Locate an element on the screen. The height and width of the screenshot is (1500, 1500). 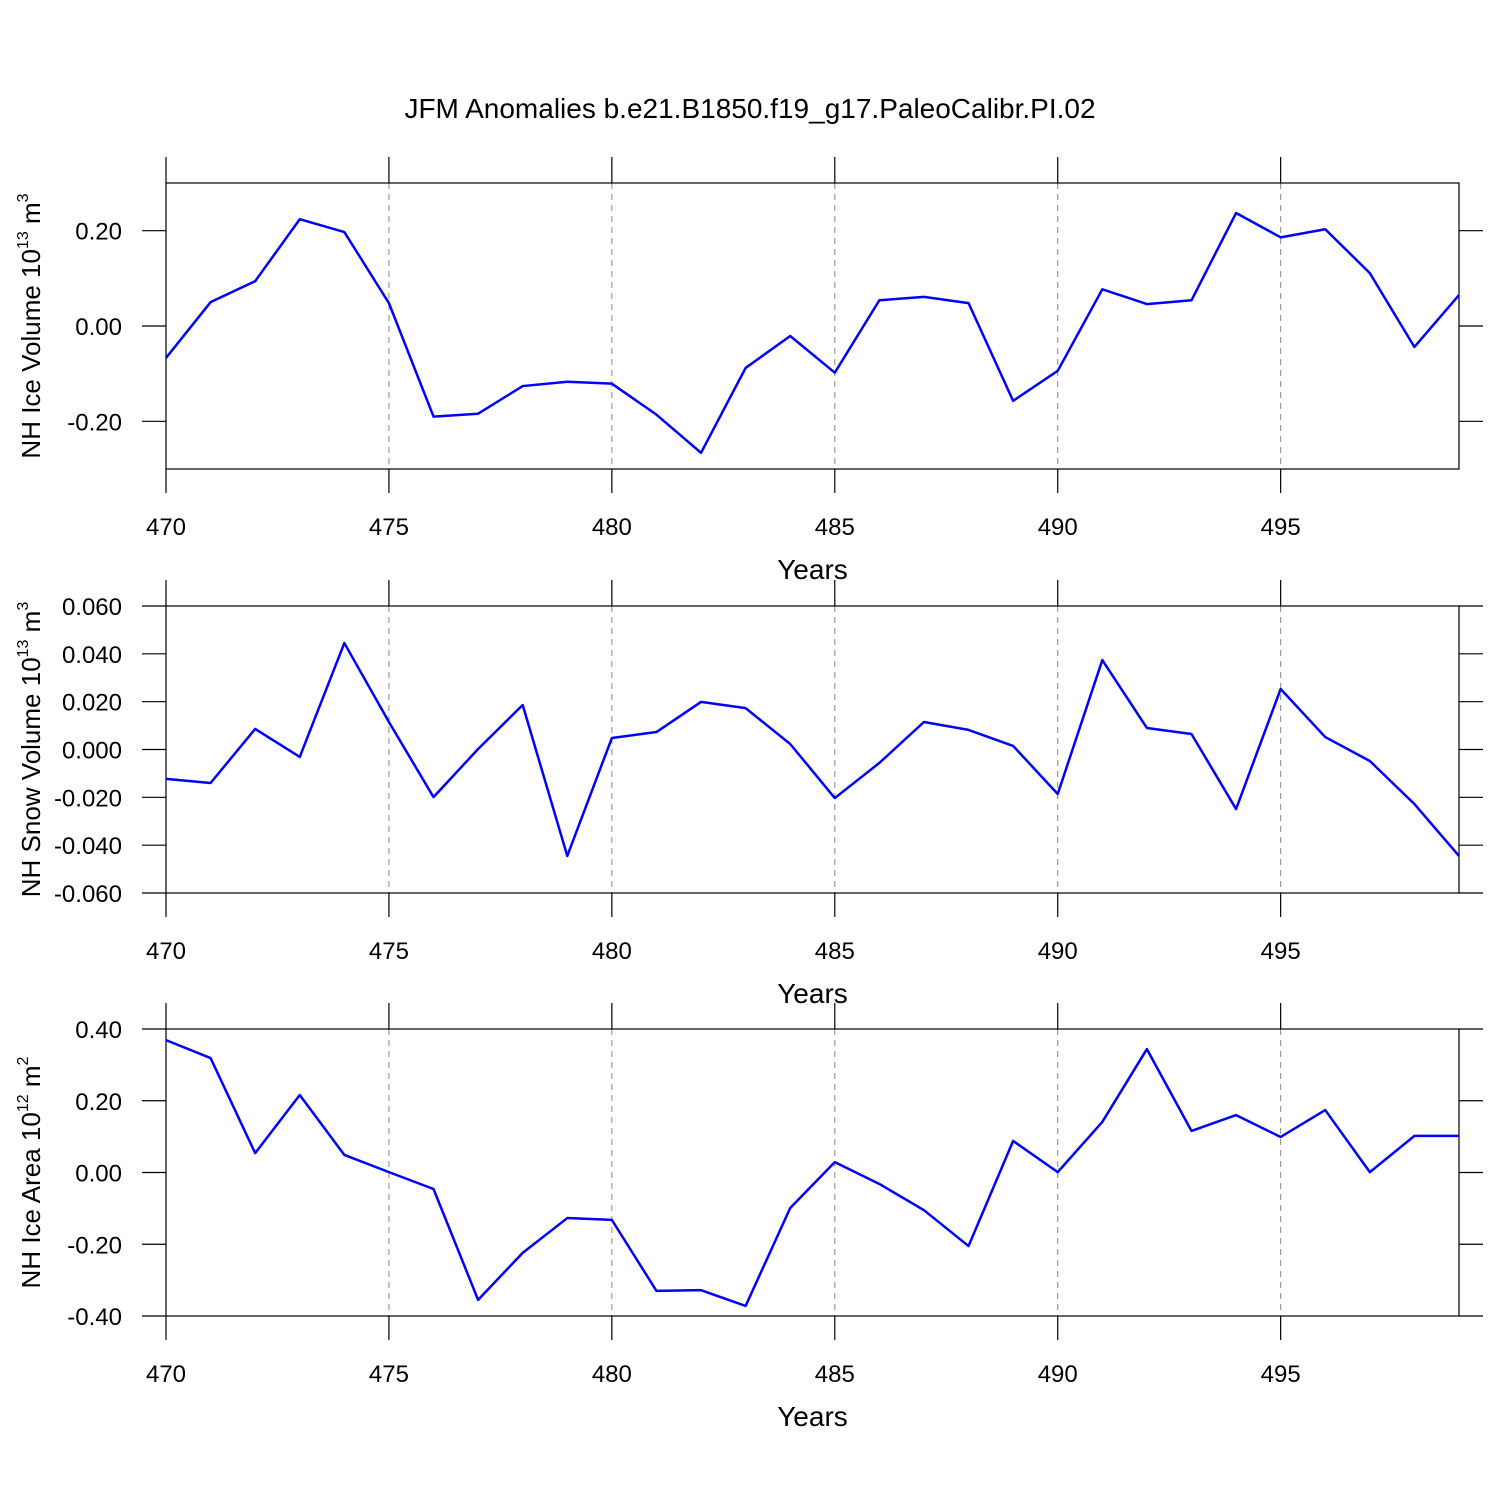
y-tick-label: -0.060 is located at coordinates (88, 894).